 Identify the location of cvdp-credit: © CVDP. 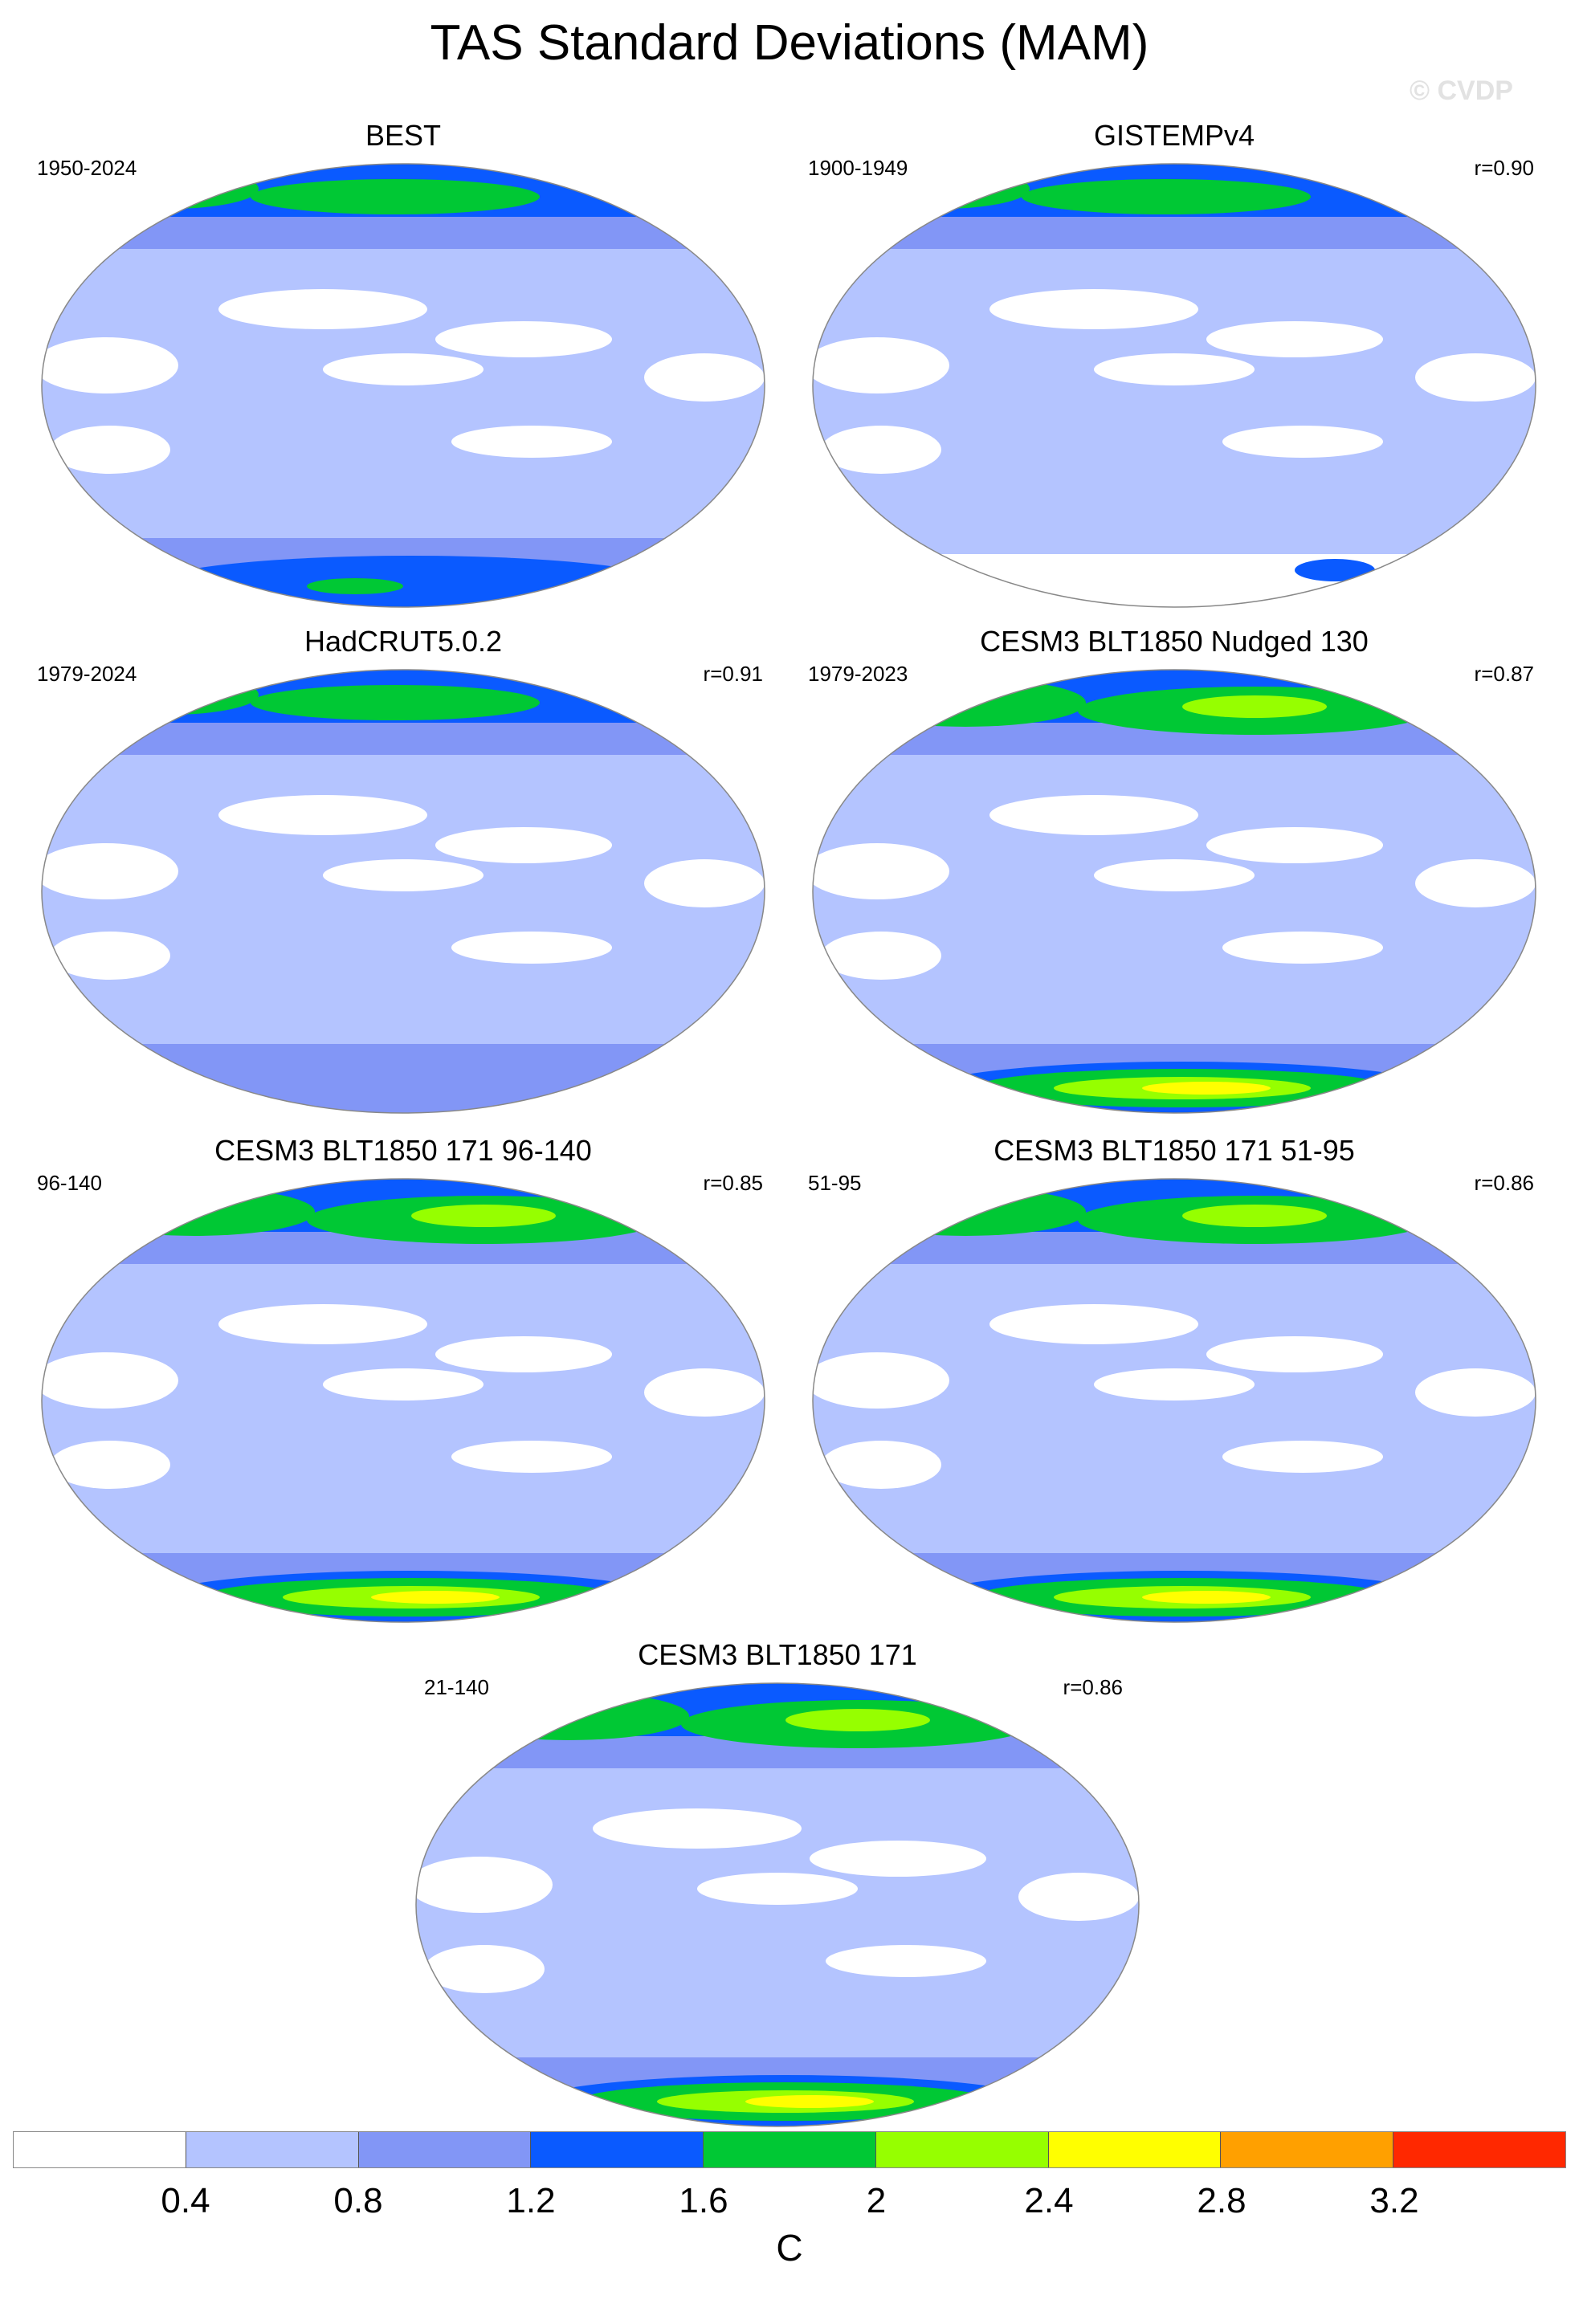
(1461, 91).